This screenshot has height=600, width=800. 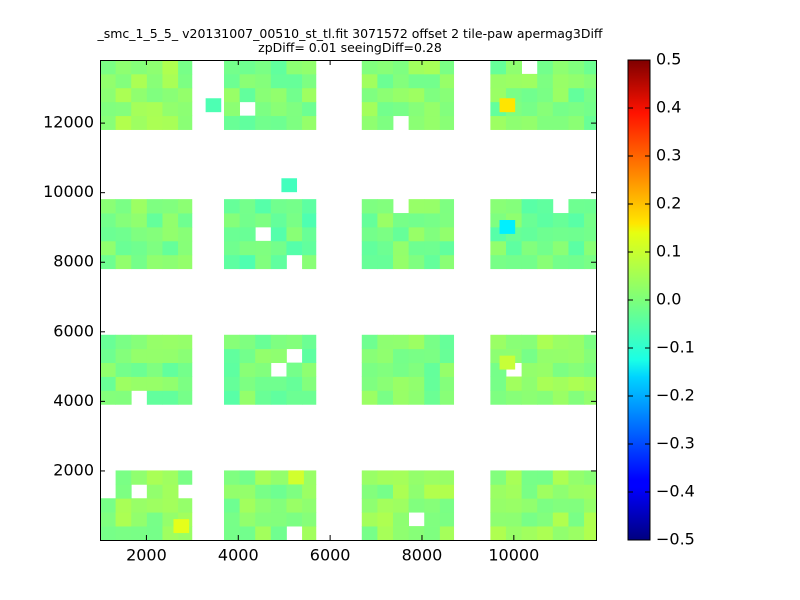 What do you see at coordinates (668, 203) in the screenshot?
I see `colorbar-tick-label: 0.2` at bounding box center [668, 203].